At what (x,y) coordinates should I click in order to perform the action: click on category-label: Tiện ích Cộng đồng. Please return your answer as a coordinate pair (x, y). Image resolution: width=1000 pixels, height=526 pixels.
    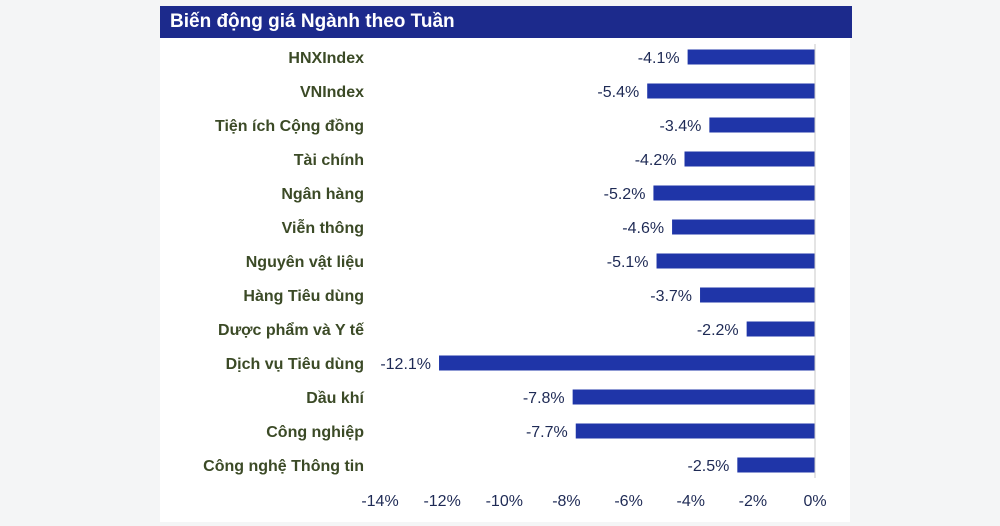
    Looking at the image, I should click on (289, 126).